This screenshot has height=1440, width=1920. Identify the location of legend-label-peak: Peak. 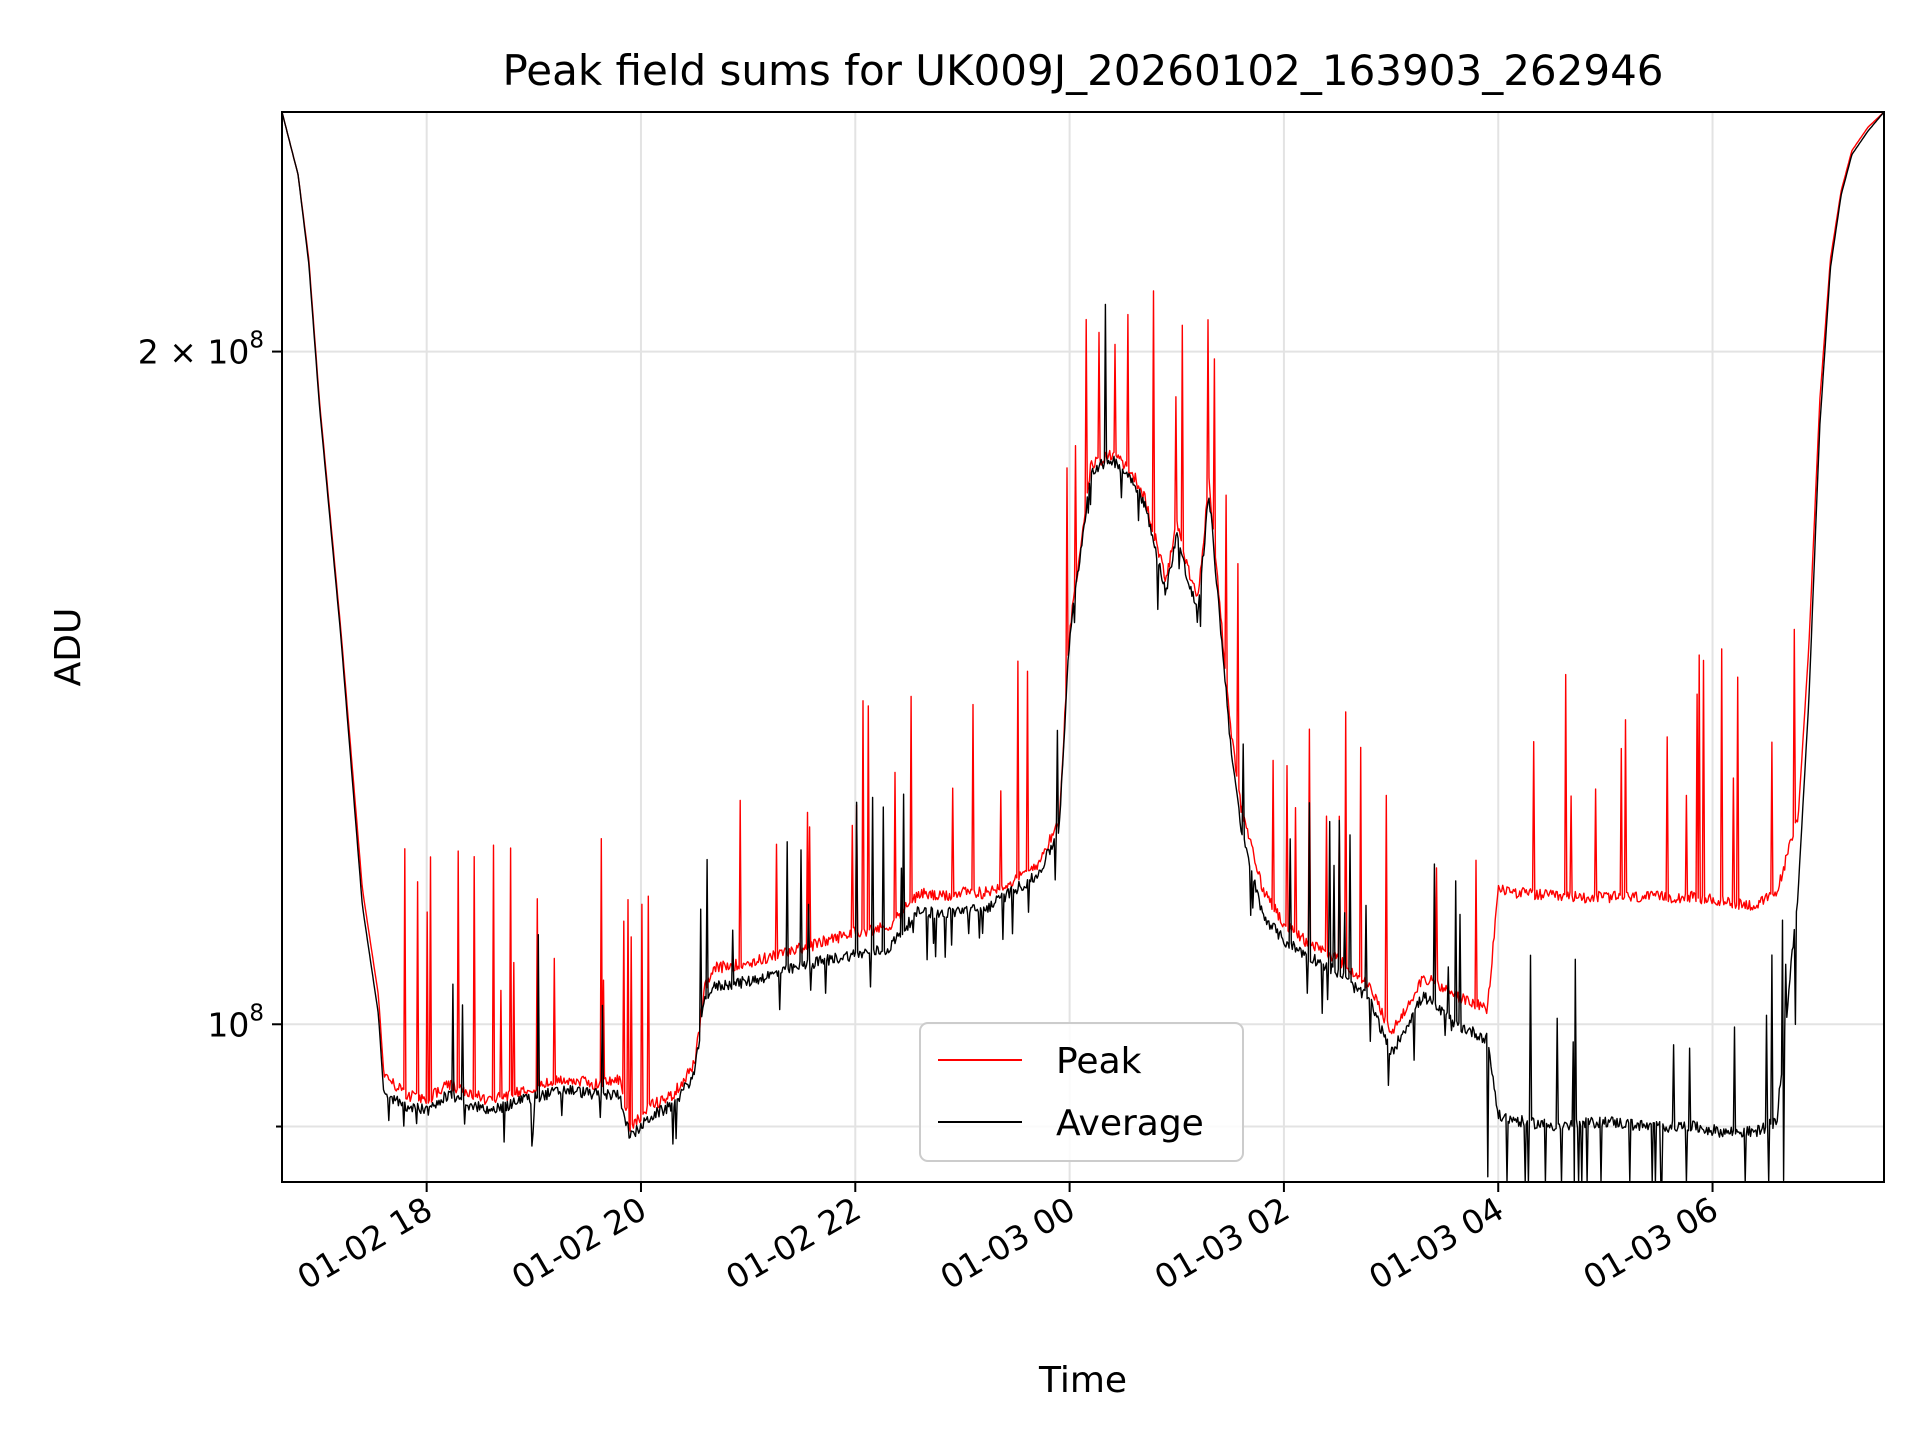
(1099, 1061).